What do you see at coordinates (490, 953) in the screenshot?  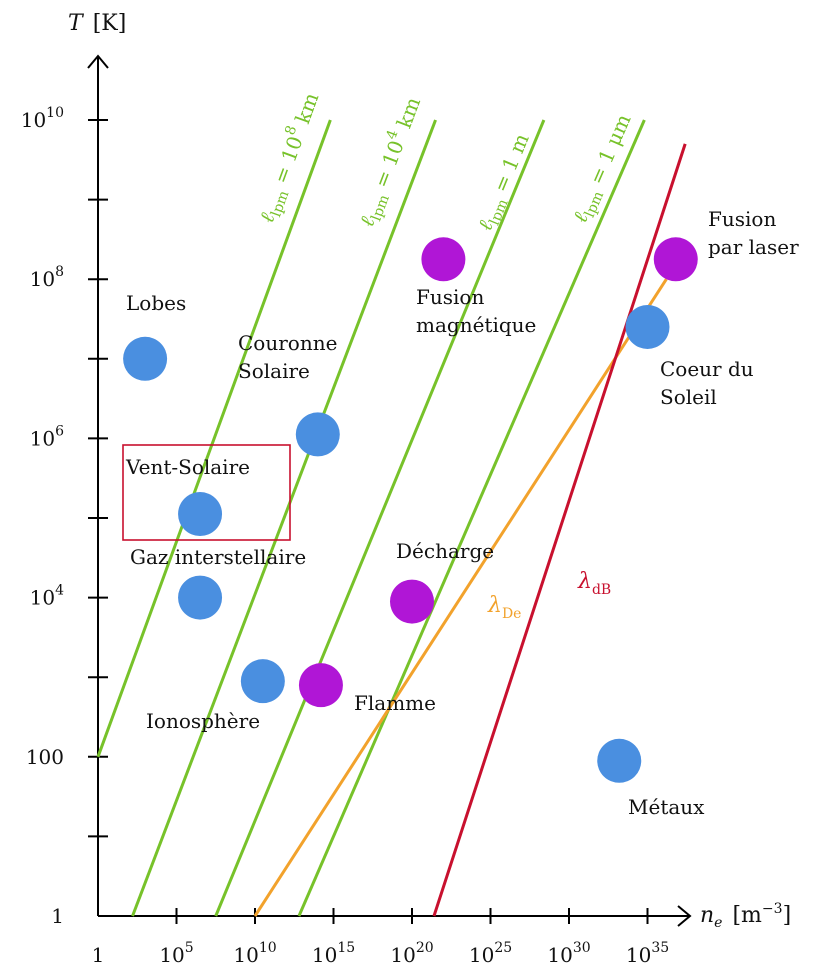 I see `x-tick-label: 1025` at bounding box center [490, 953].